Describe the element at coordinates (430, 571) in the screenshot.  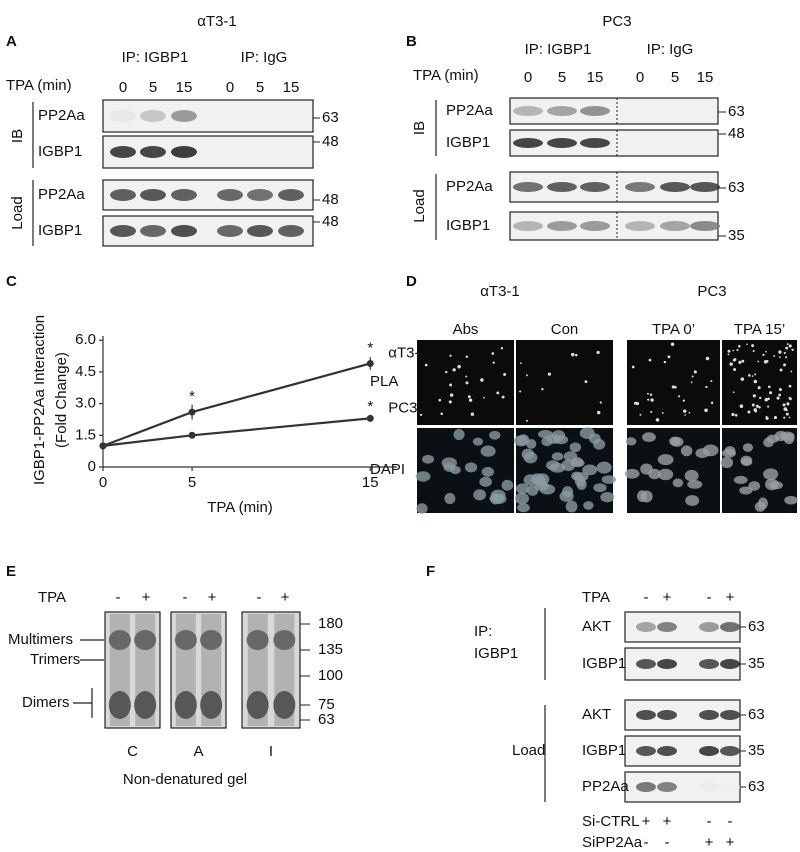
I see `panel-letter: F` at that location.